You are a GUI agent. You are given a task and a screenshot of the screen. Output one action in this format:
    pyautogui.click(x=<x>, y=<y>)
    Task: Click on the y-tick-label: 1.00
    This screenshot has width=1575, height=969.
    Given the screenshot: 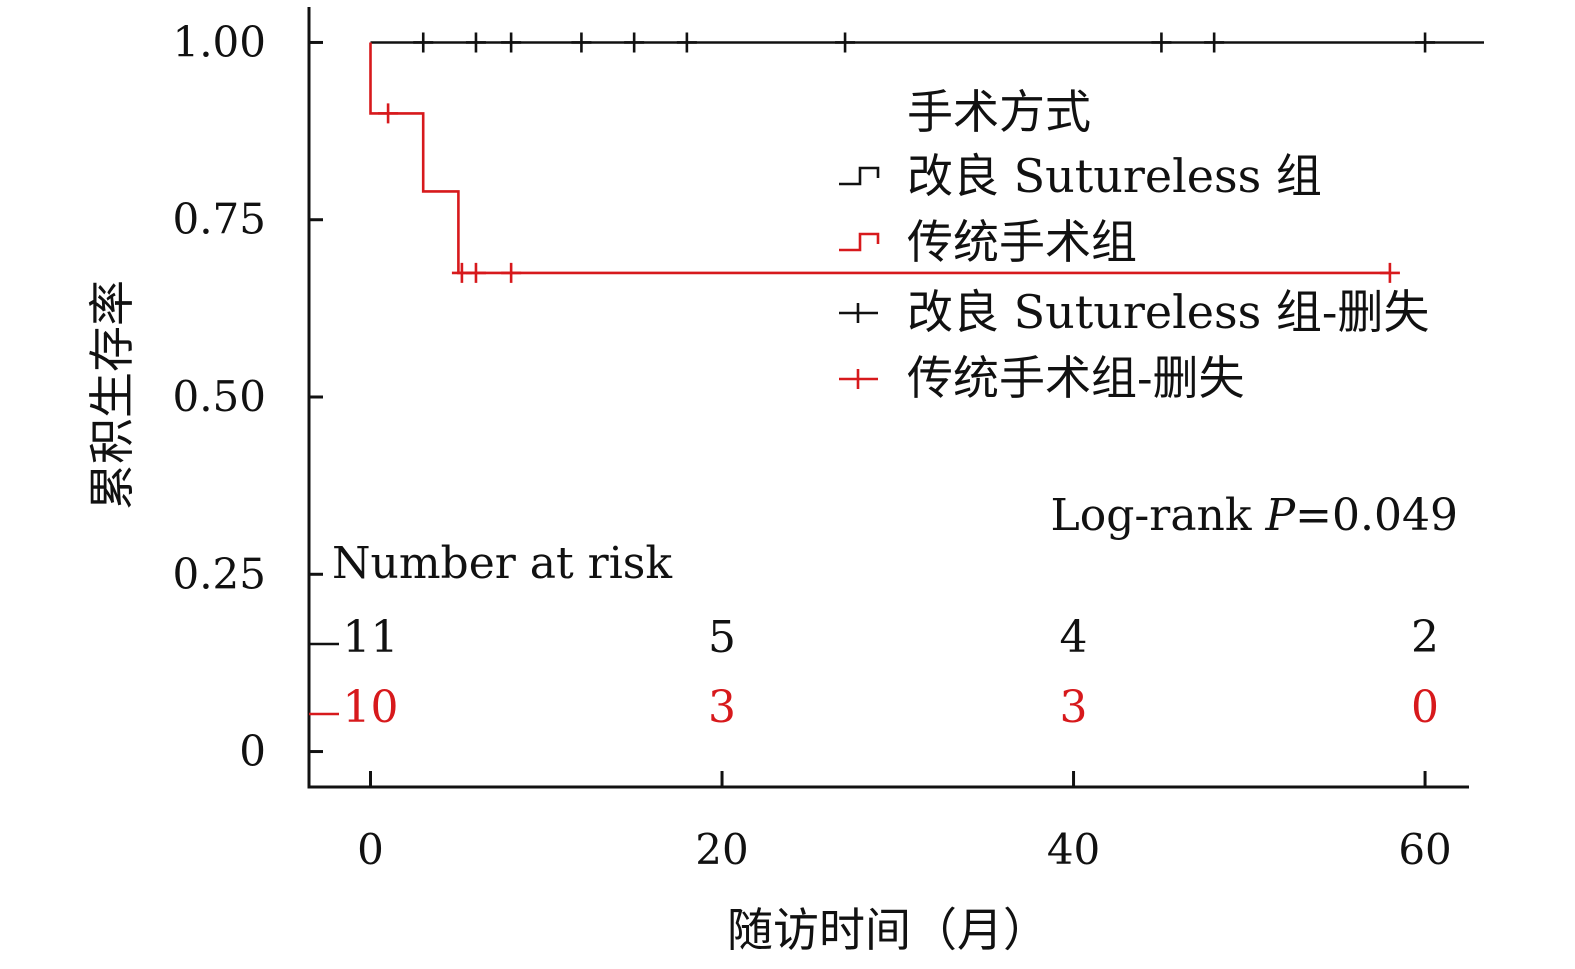 What is the action you would take?
    pyautogui.click(x=219, y=41)
    